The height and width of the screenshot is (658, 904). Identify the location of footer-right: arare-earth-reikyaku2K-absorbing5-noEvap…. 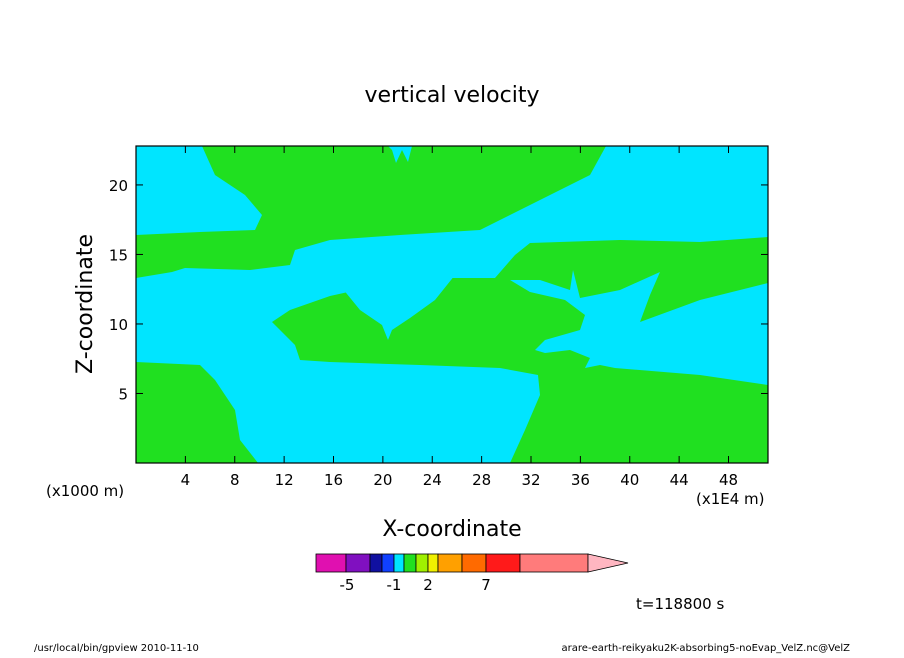
(706, 648).